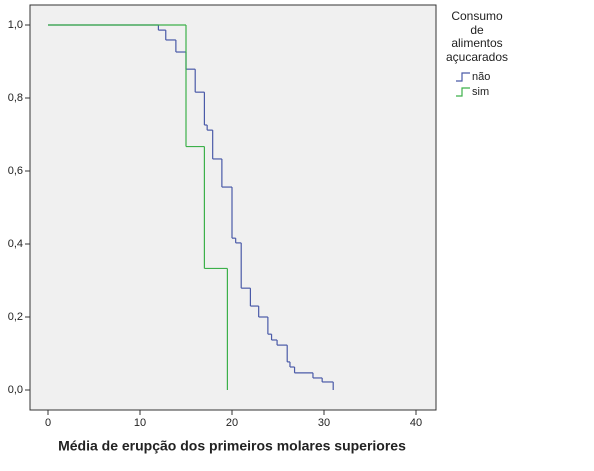  Describe the element at coordinates (140, 423) in the screenshot. I see `x-tick-label: 10` at that location.